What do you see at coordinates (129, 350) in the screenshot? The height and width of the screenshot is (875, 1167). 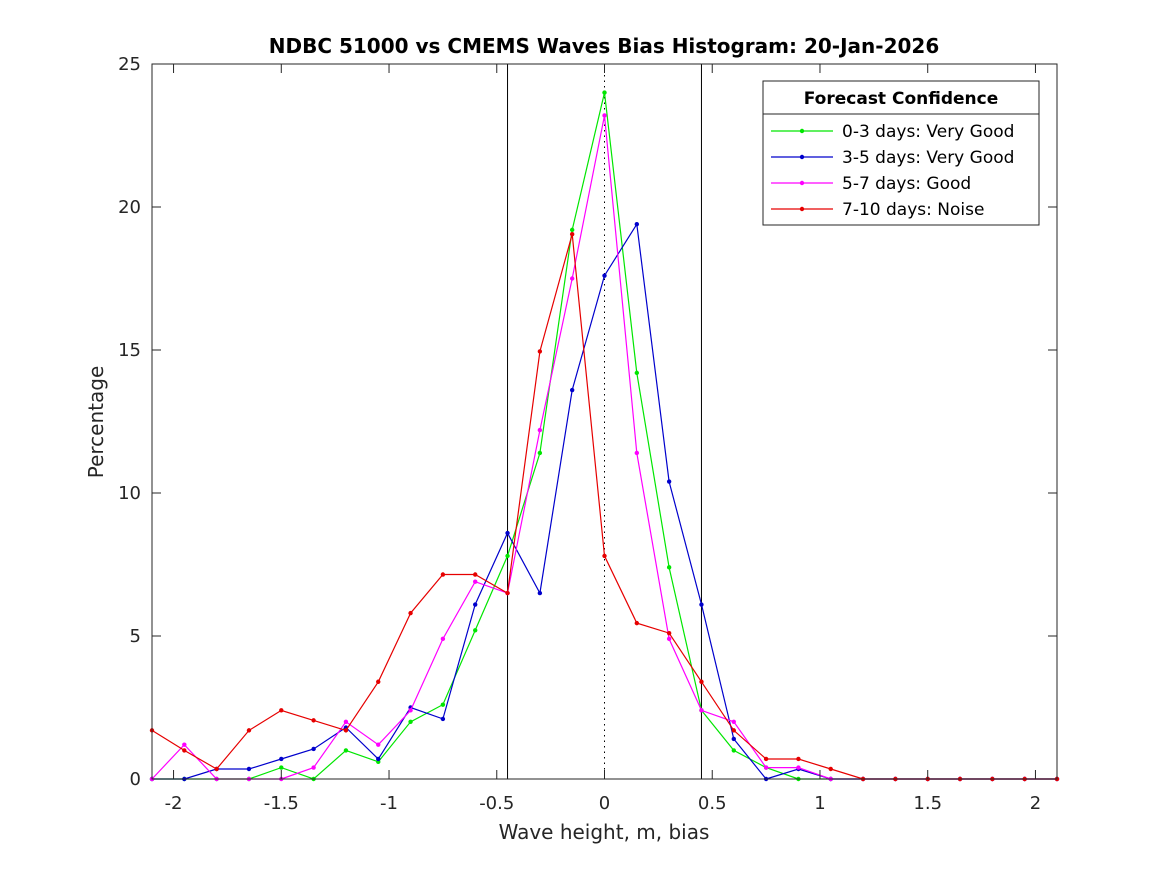 I see `y-tick-label: 15` at bounding box center [129, 350].